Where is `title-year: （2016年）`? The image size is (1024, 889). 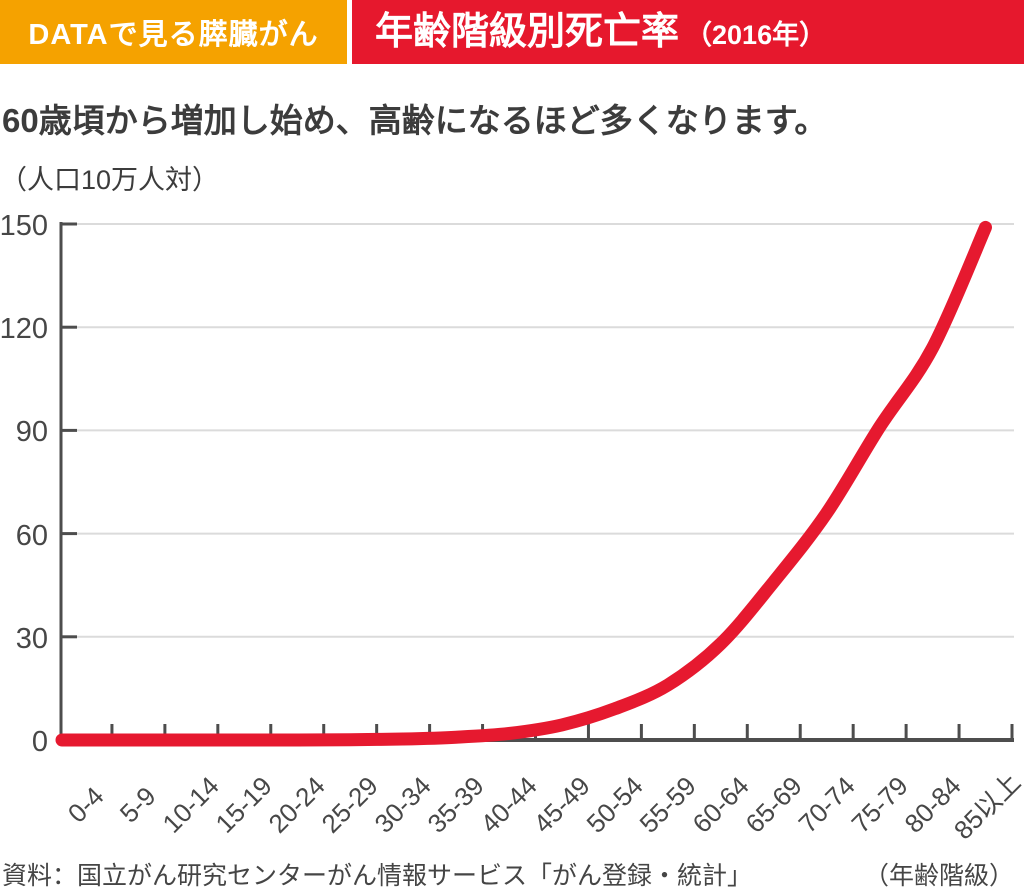 title-year: （2016年） is located at coordinates (756, 35).